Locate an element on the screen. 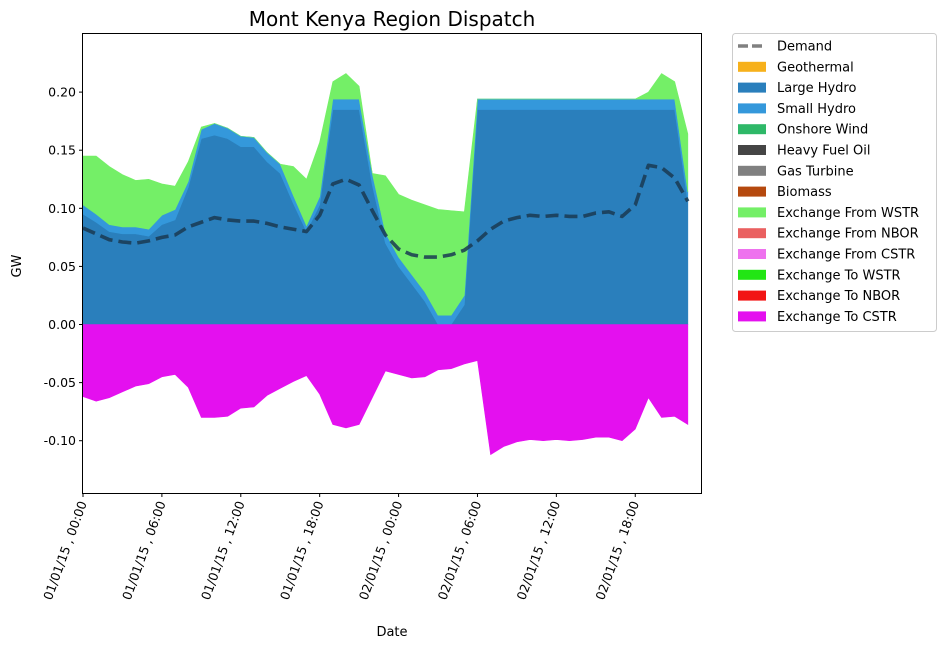 This screenshot has height=648, width=946. legend-swatch-exchange-from-cstr is located at coordinates (752, 254).